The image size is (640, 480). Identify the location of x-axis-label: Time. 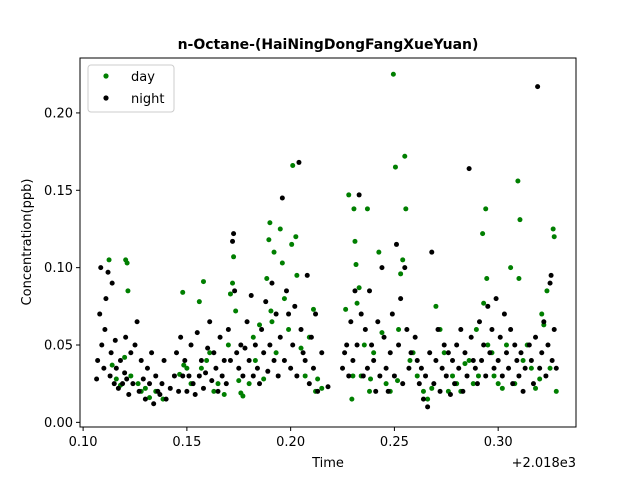
(327, 463).